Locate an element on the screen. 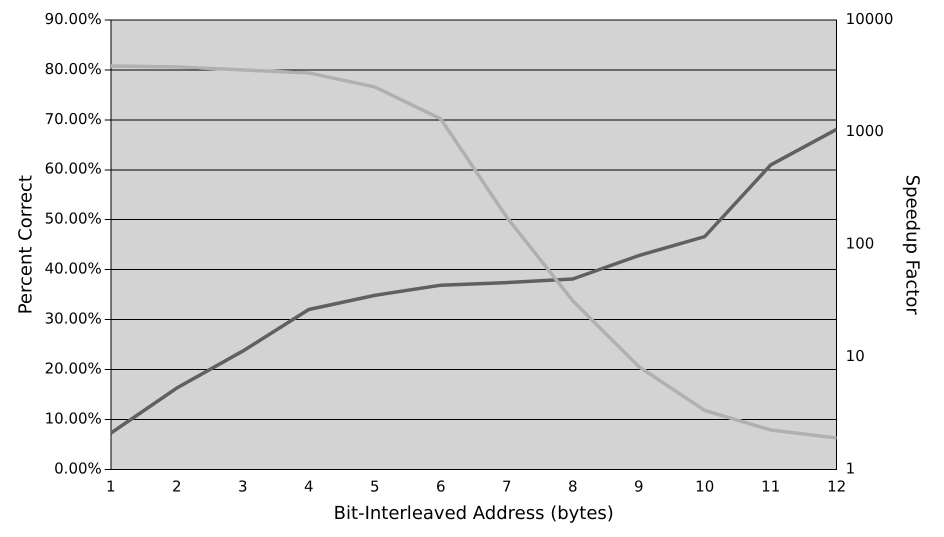 The height and width of the screenshot is (537, 944). y-tick-label: 50.00% is located at coordinates (73, 219).